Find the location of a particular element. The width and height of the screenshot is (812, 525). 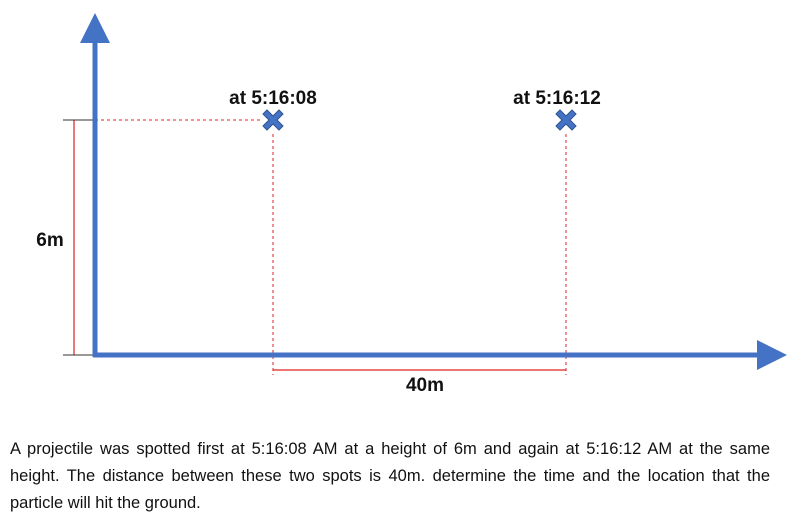

point-label: at 5:16:08 is located at coordinates (273, 98).